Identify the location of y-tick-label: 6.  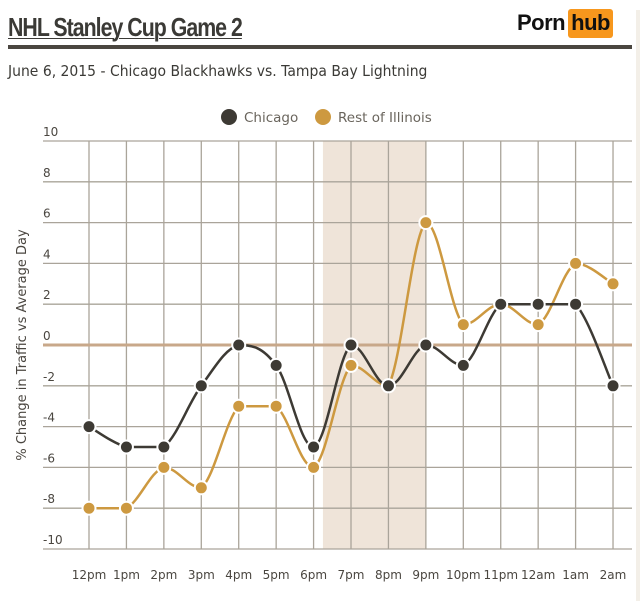
(47, 214).